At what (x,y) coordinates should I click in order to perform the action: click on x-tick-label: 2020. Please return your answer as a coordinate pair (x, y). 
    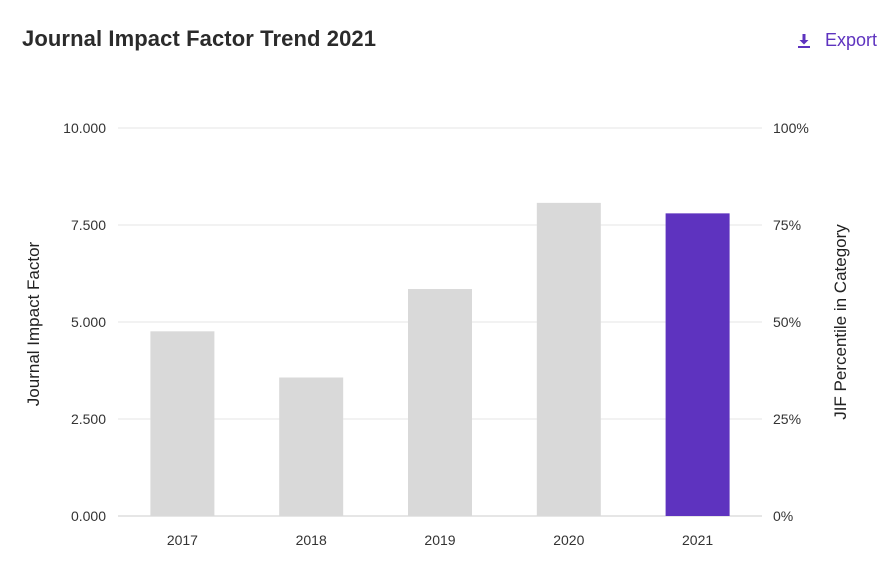
    Looking at the image, I should click on (568, 540).